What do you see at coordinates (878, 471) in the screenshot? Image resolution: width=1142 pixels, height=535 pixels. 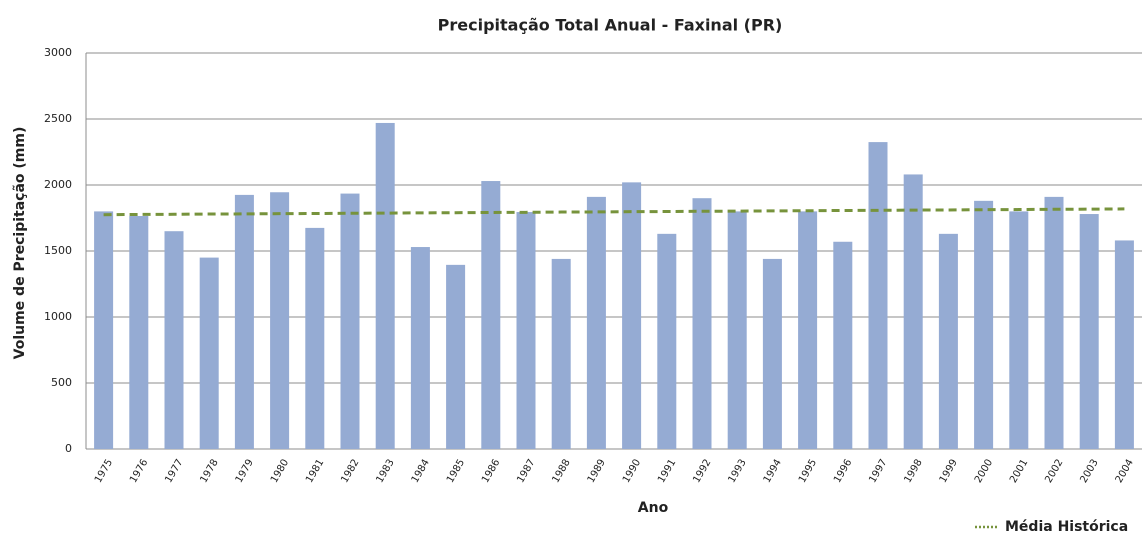 I see `x-tick-label: 1997` at bounding box center [878, 471].